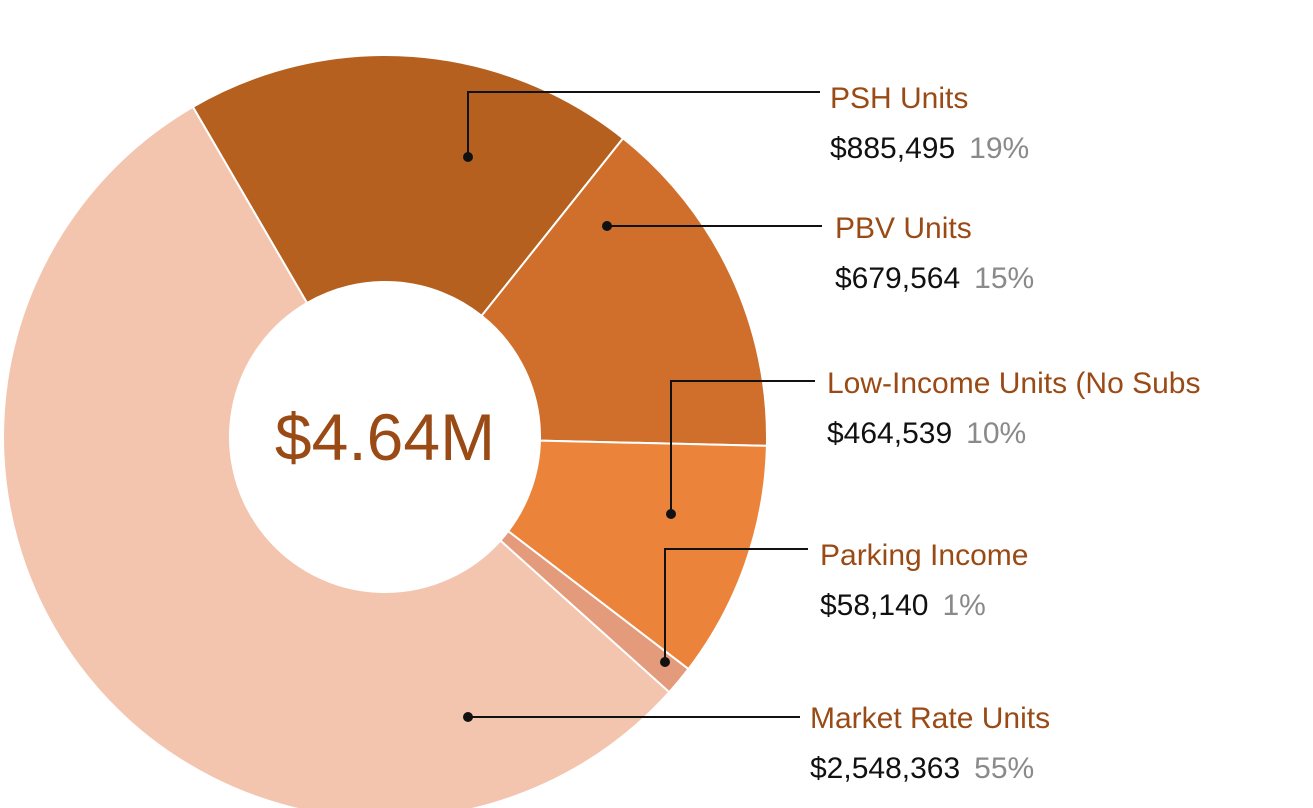  Describe the element at coordinates (930, 718) in the screenshot. I see `category-label: Market Rate Units` at that location.